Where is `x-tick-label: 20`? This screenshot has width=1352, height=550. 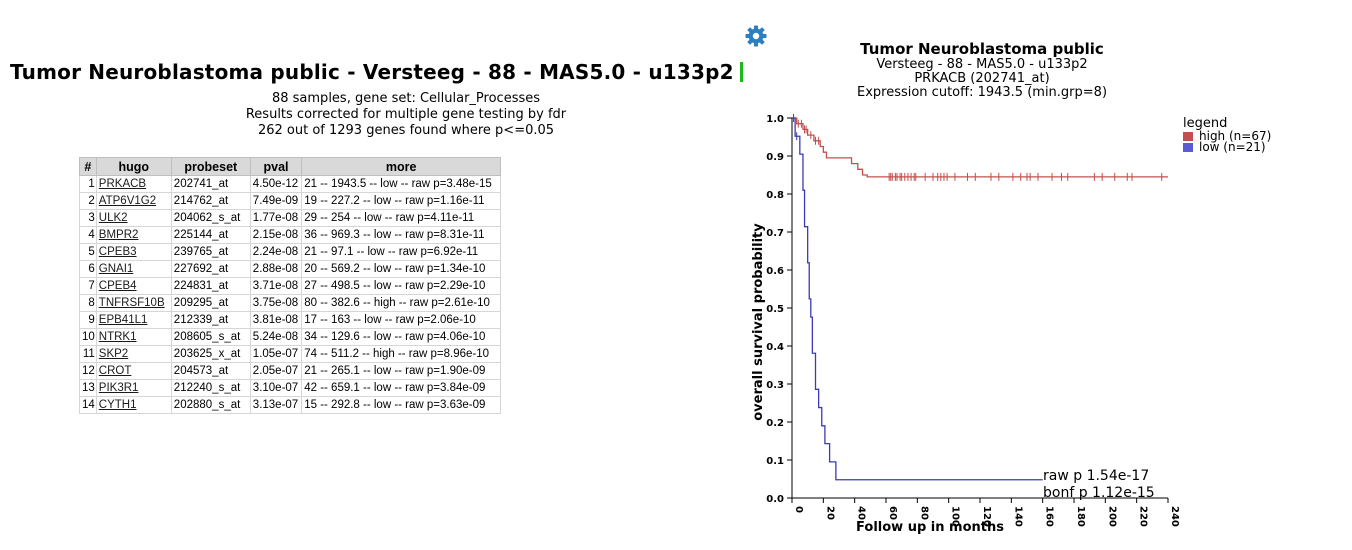 x-tick-label: 20 is located at coordinates (829, 513).